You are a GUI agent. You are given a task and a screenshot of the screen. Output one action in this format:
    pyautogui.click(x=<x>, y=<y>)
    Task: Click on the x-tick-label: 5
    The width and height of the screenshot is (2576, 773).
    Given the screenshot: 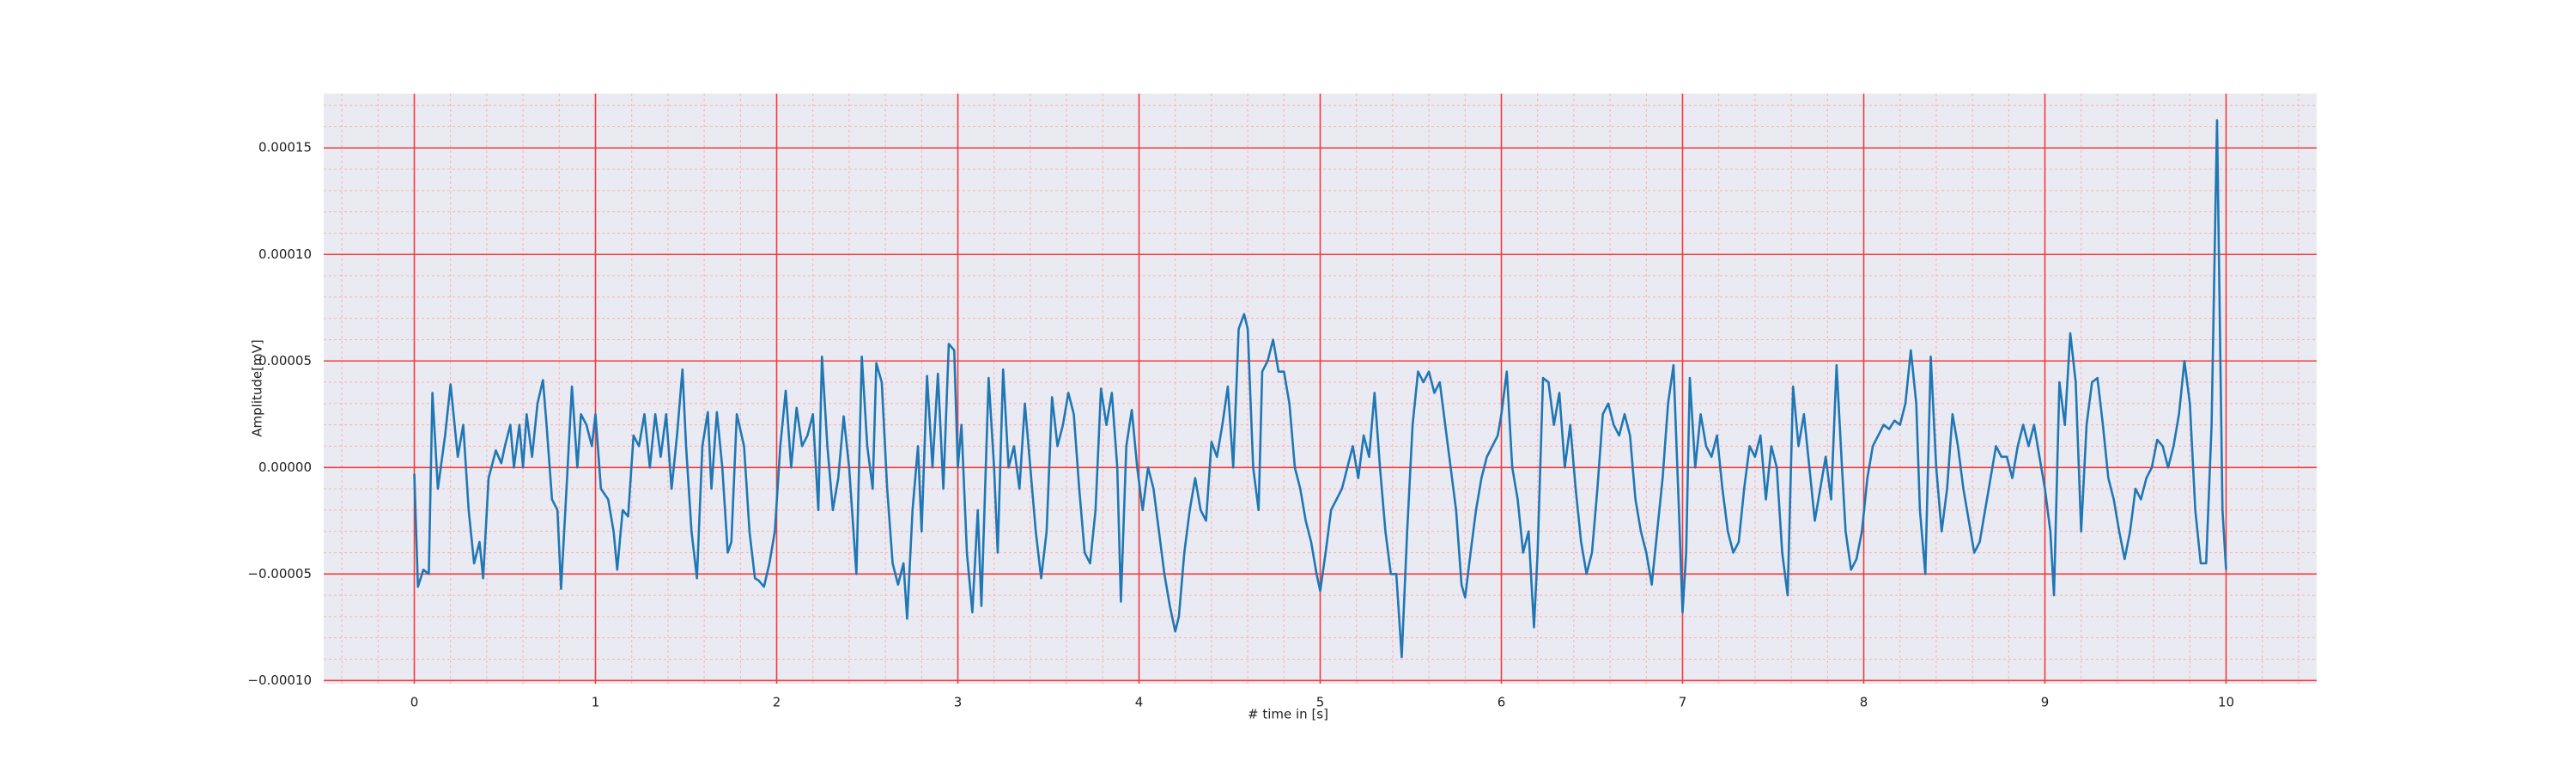 What is the action you would take?
    pyautogui.click(x=1320, y=702)
    